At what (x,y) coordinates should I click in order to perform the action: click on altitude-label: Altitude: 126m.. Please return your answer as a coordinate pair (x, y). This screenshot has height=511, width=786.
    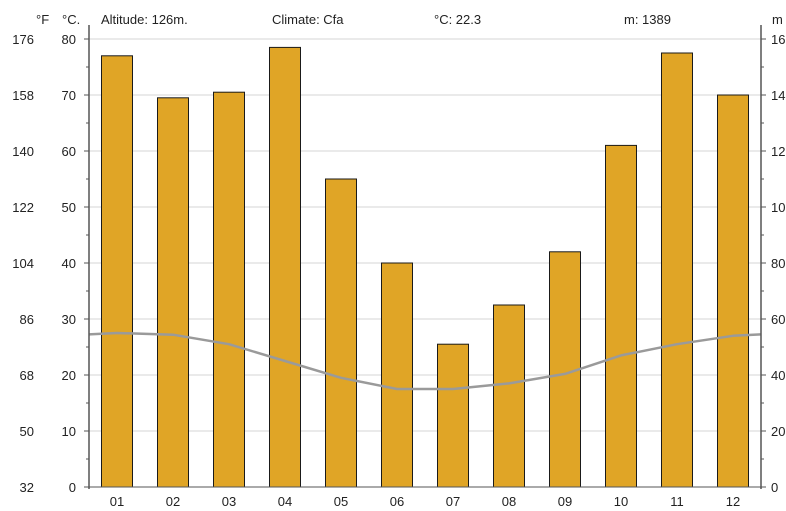
    Looking at the image, I should click on (144, 19).